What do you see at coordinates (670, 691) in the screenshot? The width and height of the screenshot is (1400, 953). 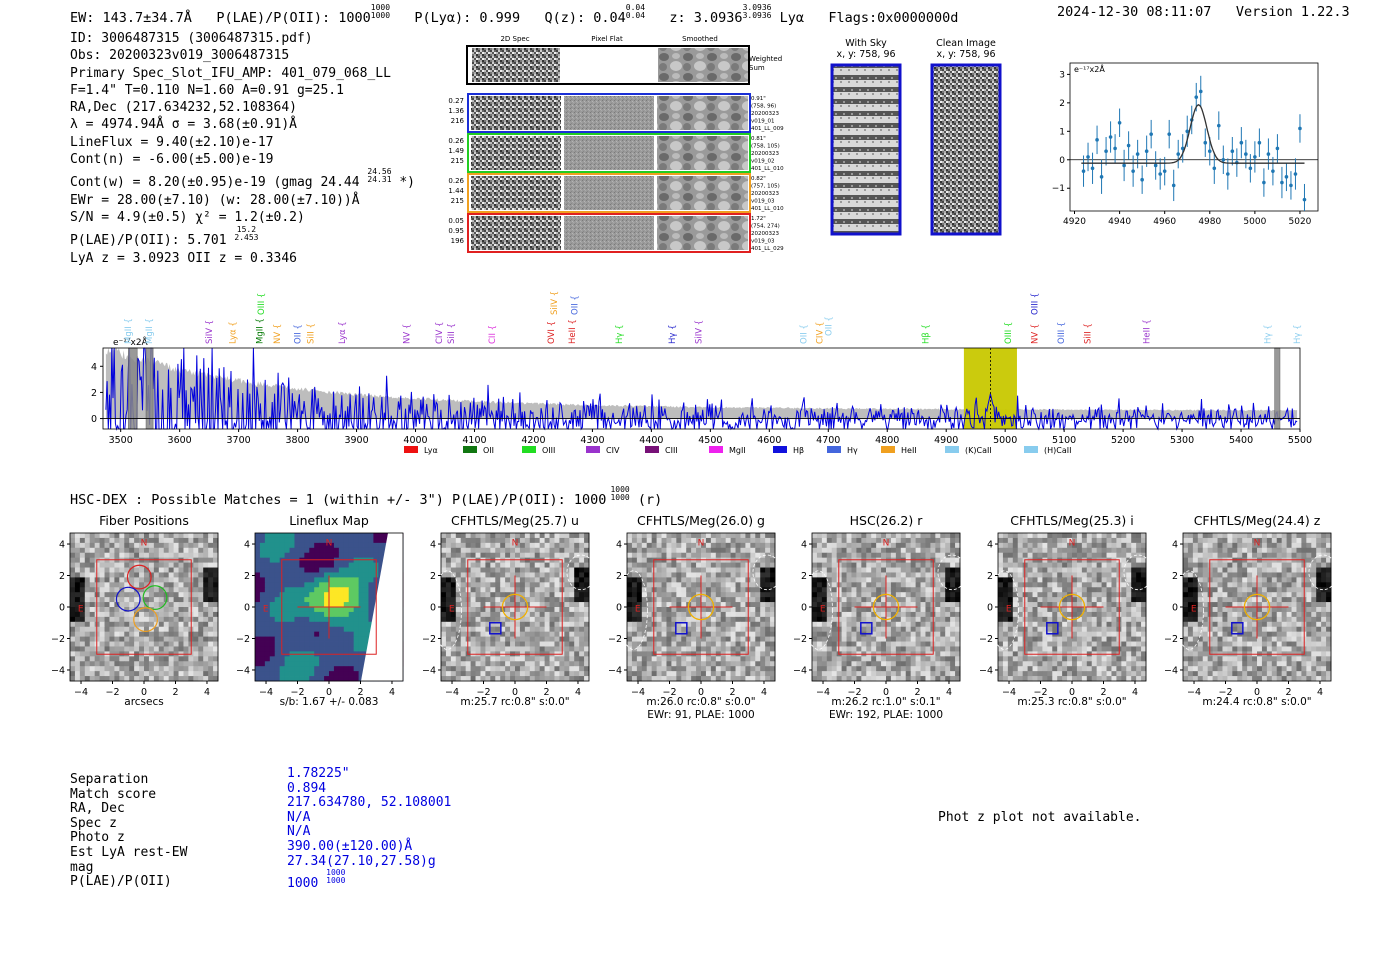 I see `cutout-xtick-label: −2` at bounding box center [670, 691].